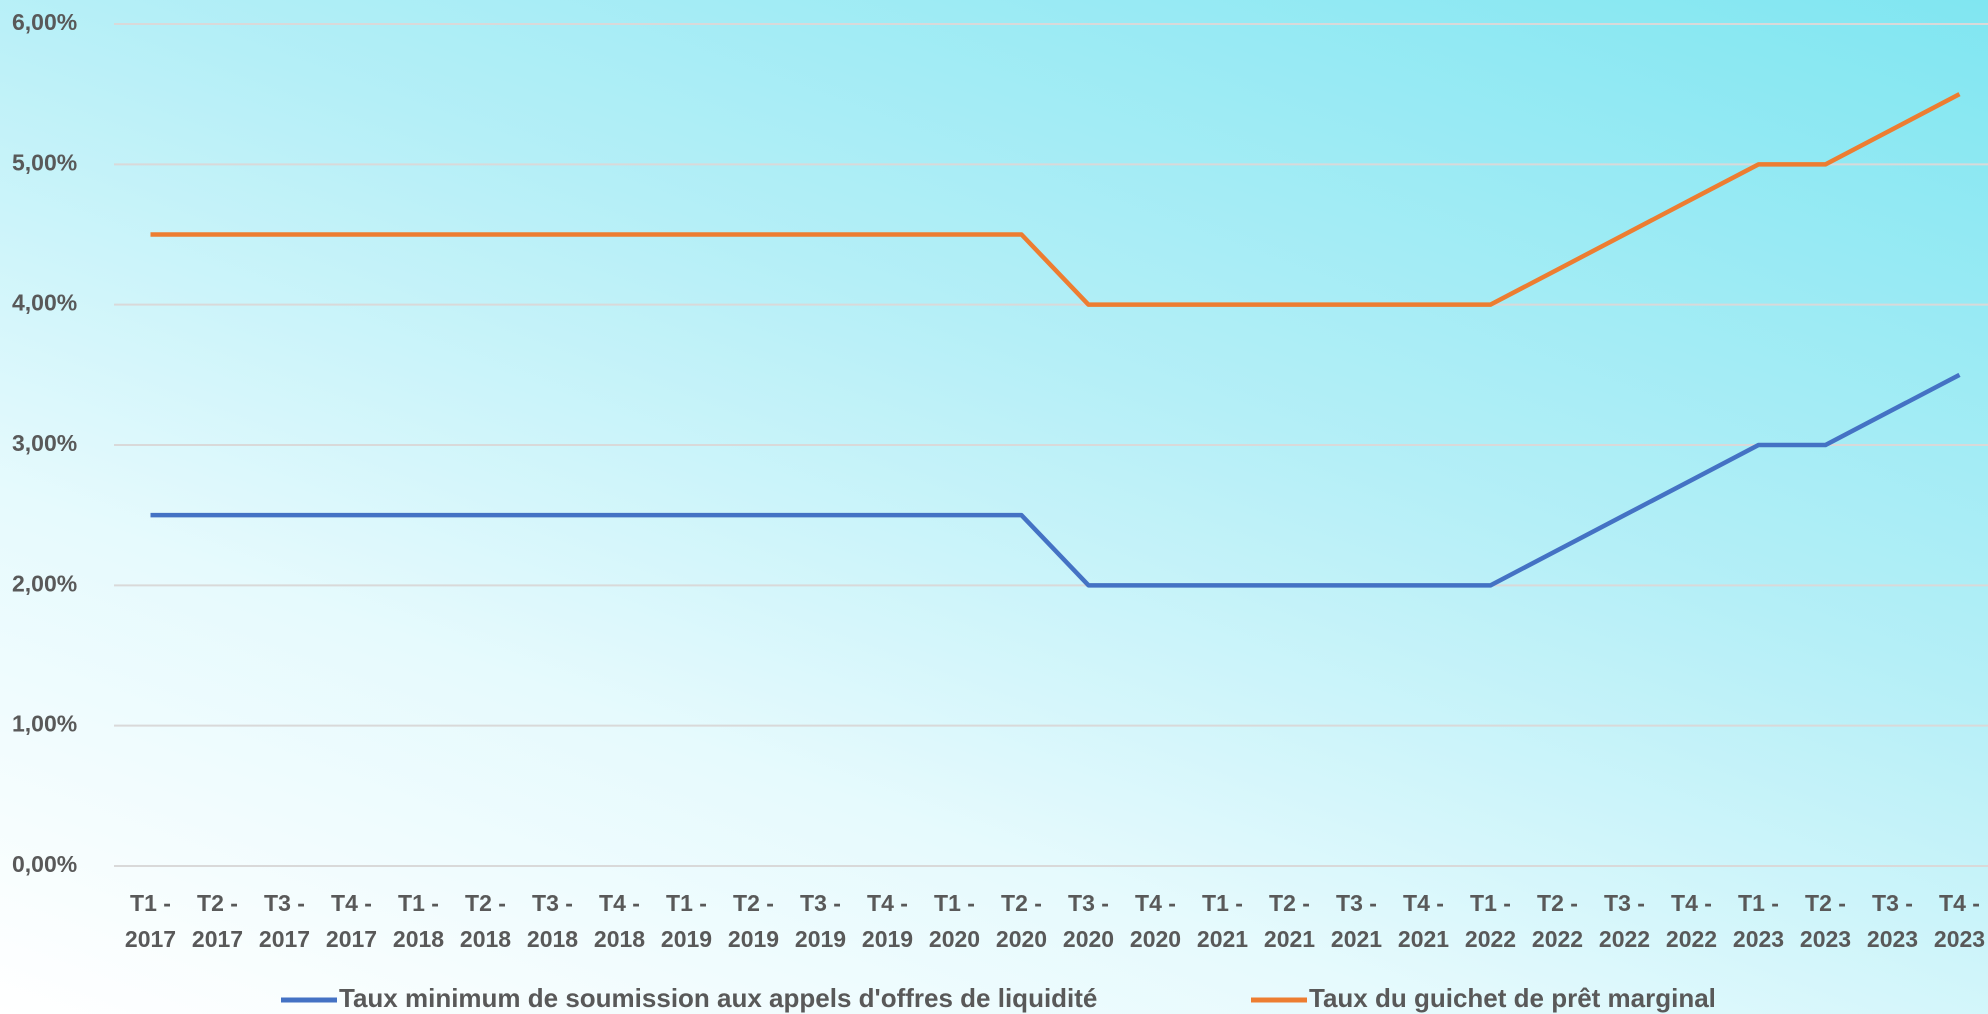 This screenshot has height=1014, width=1988. What do you see at coordinates (44, 864) in the screenshot?
I see `y-tick-label: 0,00%` at bounding box center [44, 864].